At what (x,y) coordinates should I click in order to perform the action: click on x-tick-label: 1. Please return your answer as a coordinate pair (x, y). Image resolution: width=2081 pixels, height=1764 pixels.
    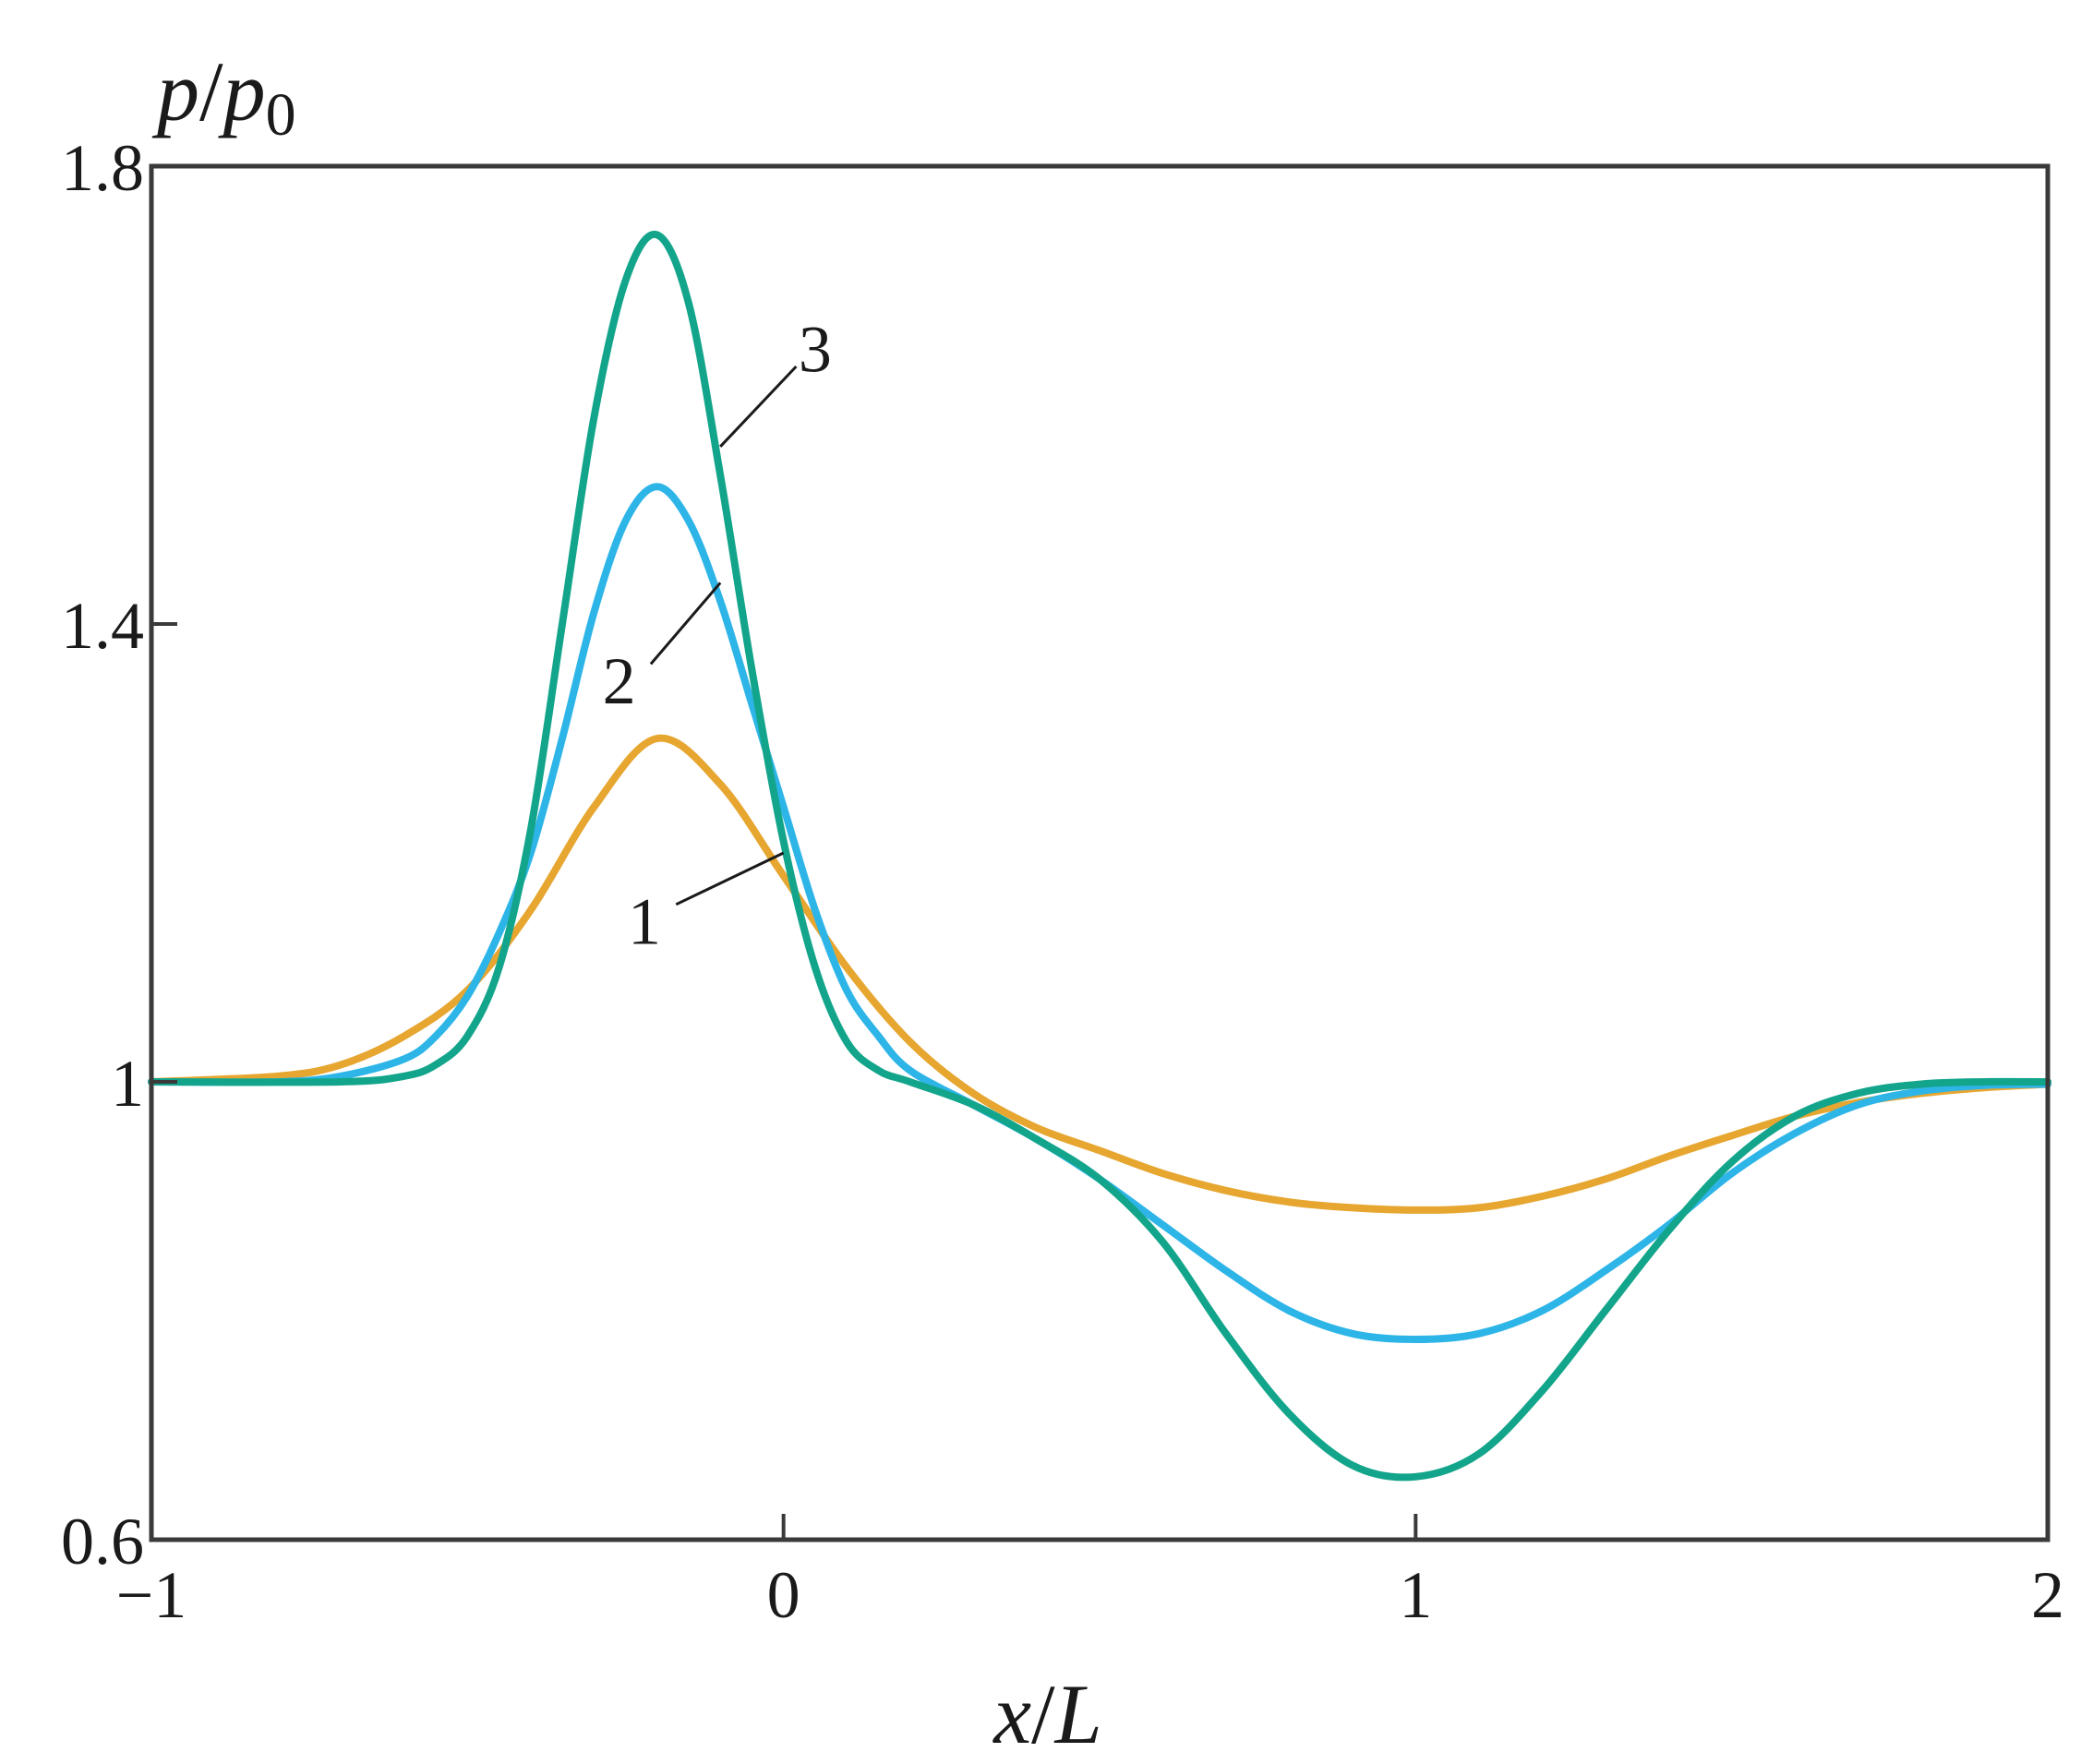
    Looking at the image, I should click on (1415, 1595).